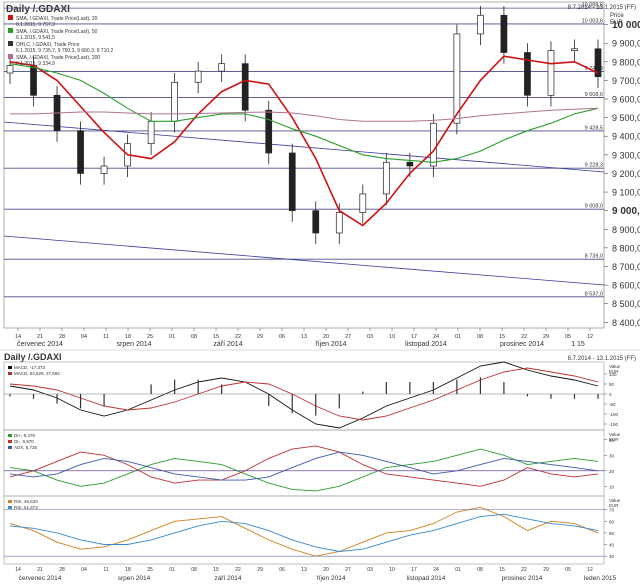 This screenshot has width=640, height=585. Describe the element at coordinates (626, 155) in the screenshot. I see `y-tick-label: 9 300,0` at that location.